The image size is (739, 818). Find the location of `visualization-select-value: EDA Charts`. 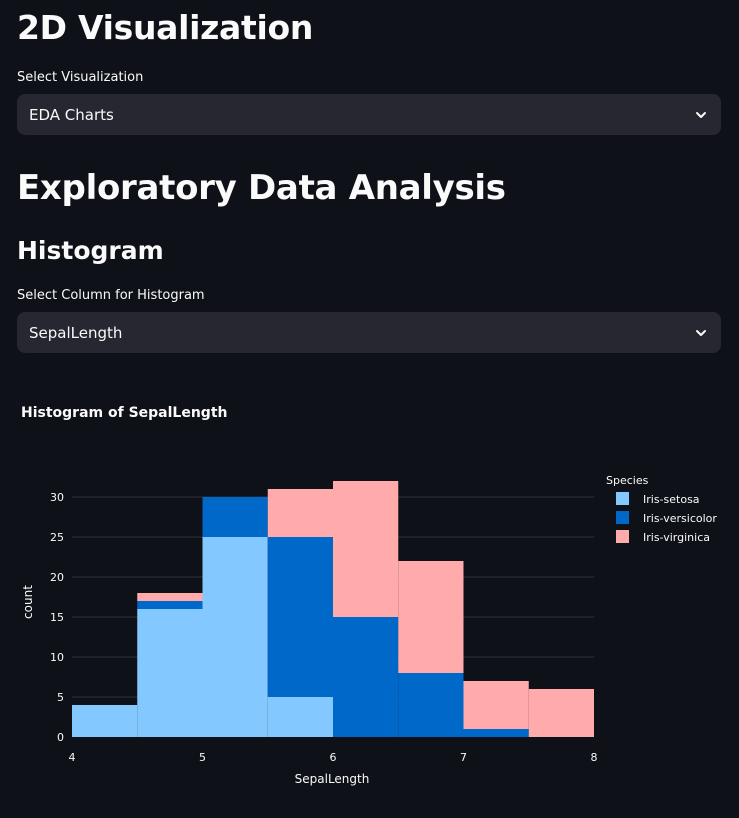

visualization-select-value: EDA Charts is located at coordinates (71, 114).